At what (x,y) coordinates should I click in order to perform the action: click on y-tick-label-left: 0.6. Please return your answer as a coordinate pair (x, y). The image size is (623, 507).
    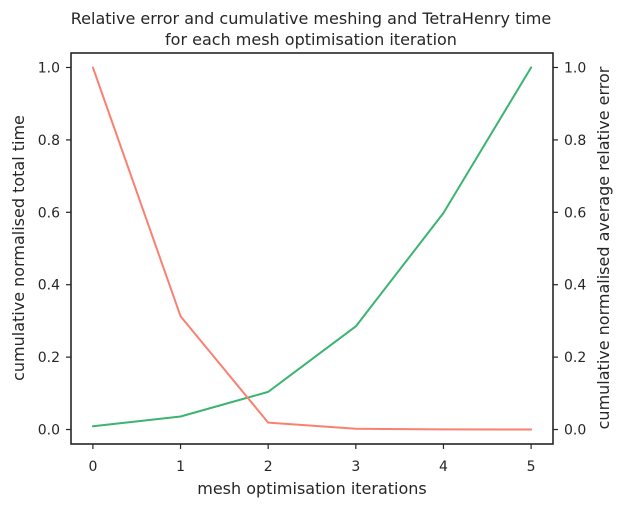
    Looking at the image, I should click on (49, 213).